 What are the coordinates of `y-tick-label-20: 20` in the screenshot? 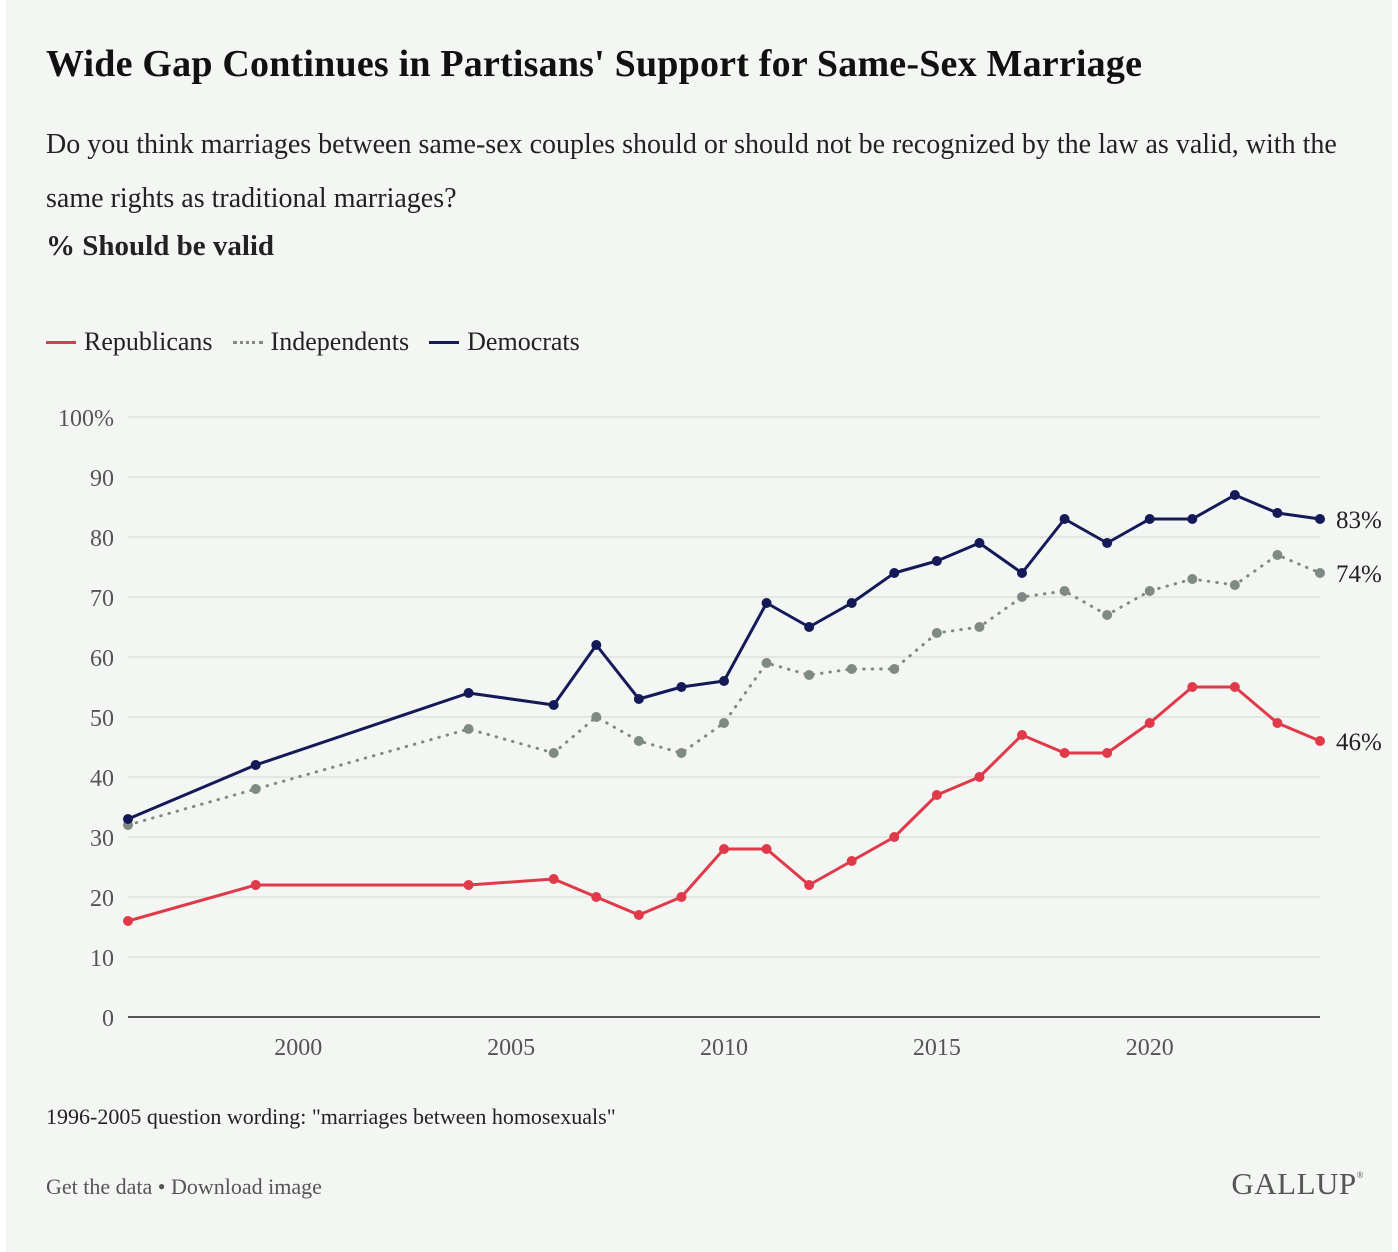 It's located at (102, 899).